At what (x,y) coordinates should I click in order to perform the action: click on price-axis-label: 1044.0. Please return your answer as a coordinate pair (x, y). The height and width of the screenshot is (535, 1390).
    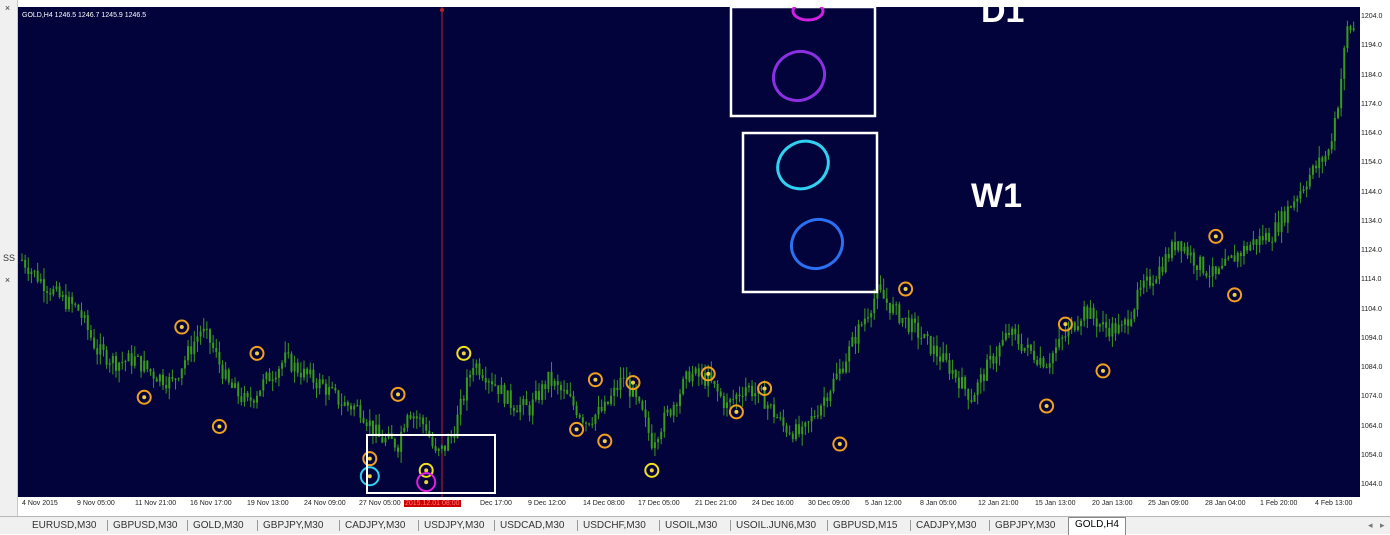
    Looking at the image, I should click on (1372, 484).